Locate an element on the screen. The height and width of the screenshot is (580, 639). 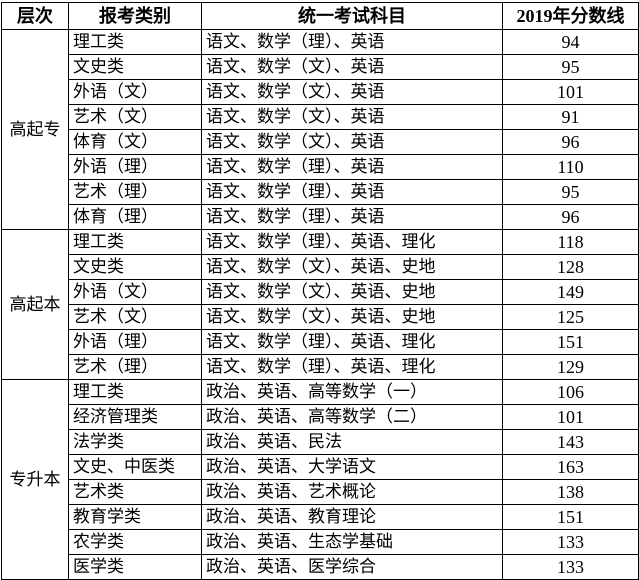
subjects-cell: 政治、英语、生态学基础 is located at coordinates (352, 542).